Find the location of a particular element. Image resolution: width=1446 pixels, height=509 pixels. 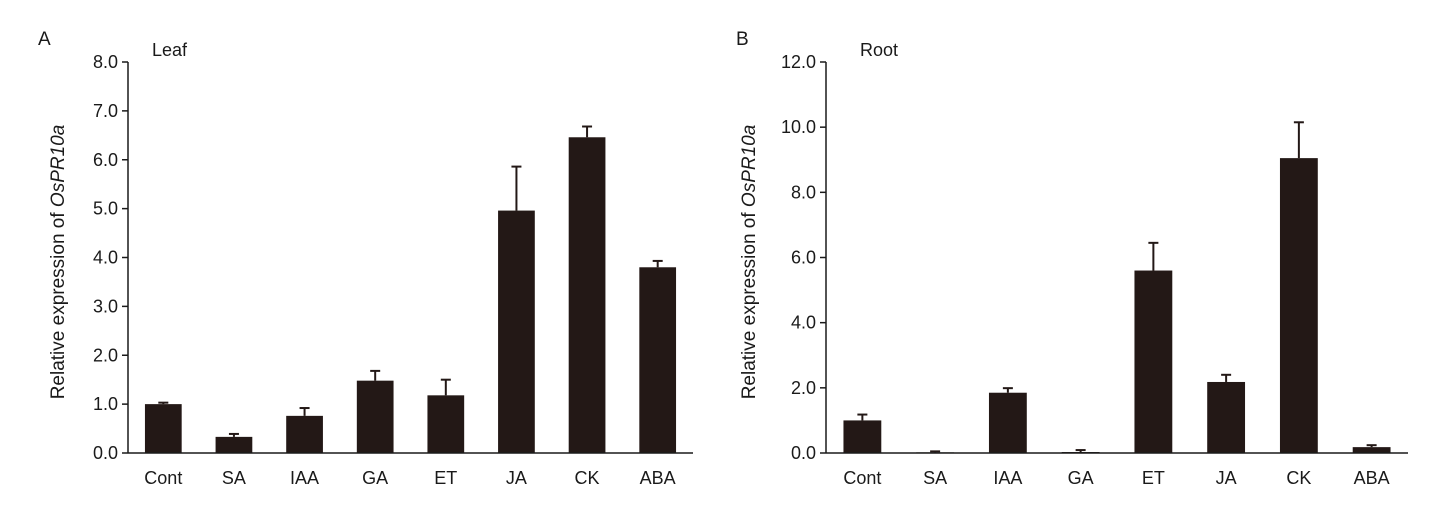

y-tick-label: 7.0 is located at coordinates (105, 111).